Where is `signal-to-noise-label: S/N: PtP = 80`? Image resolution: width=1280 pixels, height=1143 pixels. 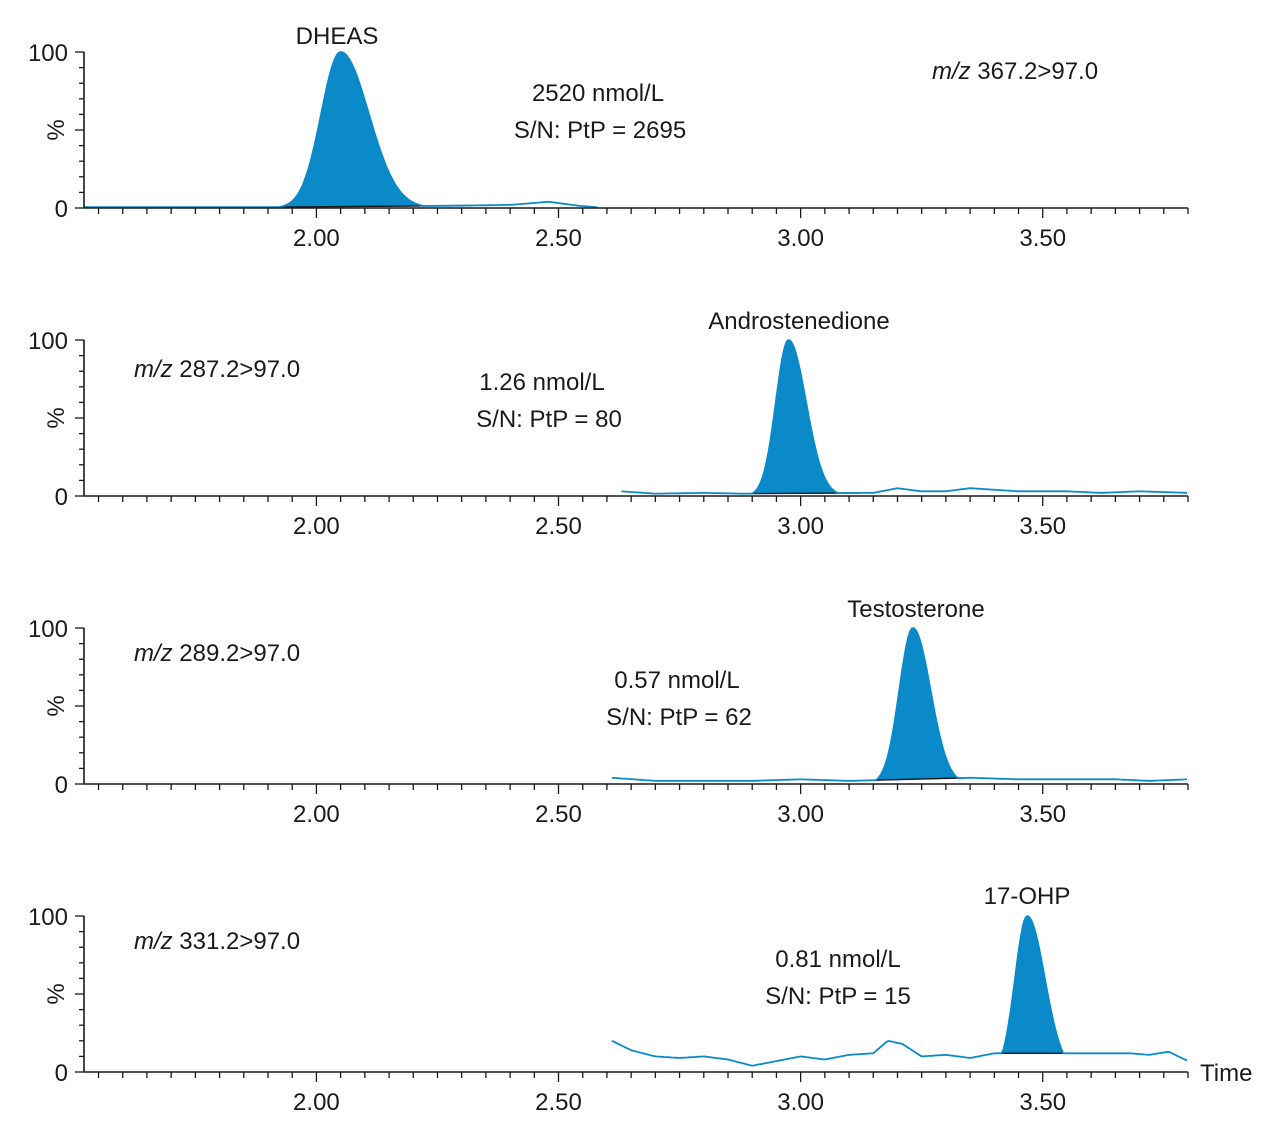 signal-to-noise-label: S/N: PtP = 80 is located at coordinates (549, 419).